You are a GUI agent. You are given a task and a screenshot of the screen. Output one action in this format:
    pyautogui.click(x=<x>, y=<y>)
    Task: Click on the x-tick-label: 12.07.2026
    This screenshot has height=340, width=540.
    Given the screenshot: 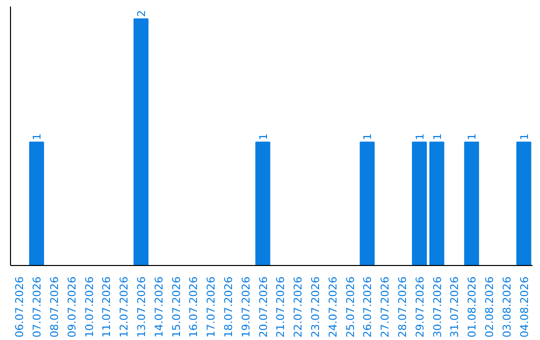 What is the action you would take?
    pyautogui.click(x=124, y=307)
    